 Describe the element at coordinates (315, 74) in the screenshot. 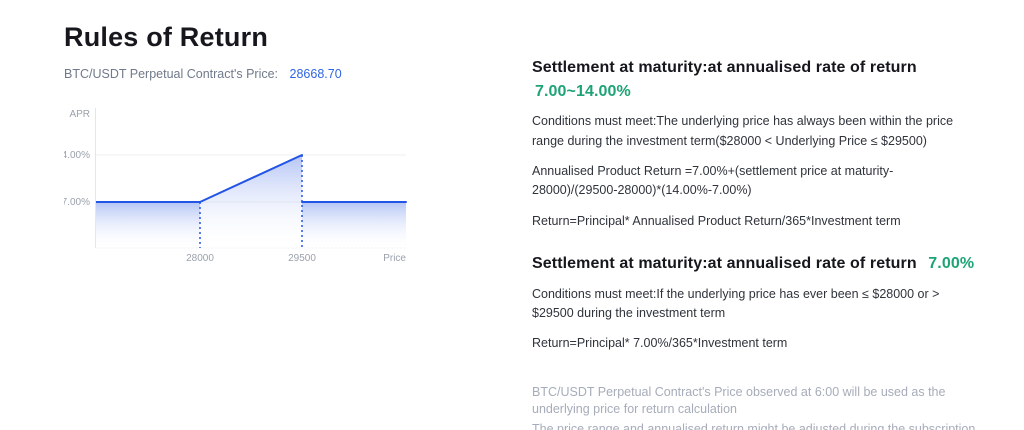

I see `contract-price-value: 28668.70` at that location.